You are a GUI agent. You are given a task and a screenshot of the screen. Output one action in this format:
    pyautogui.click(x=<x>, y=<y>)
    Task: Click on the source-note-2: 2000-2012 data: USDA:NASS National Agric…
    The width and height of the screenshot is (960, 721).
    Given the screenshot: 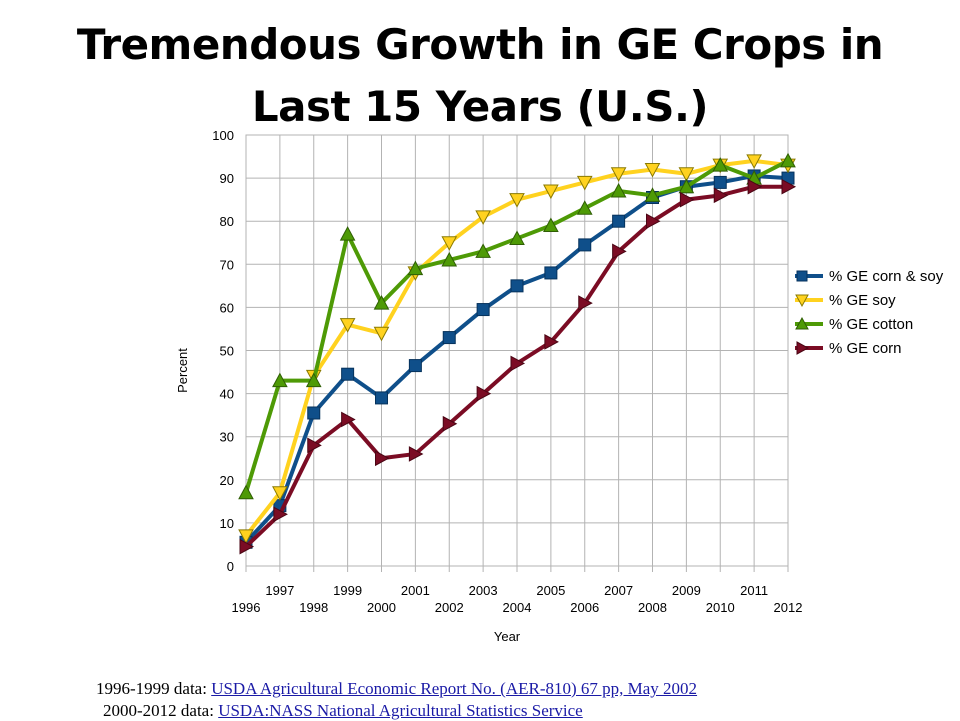 What is the action you would take?
    pyautogui.click(x=343, y=711)
    